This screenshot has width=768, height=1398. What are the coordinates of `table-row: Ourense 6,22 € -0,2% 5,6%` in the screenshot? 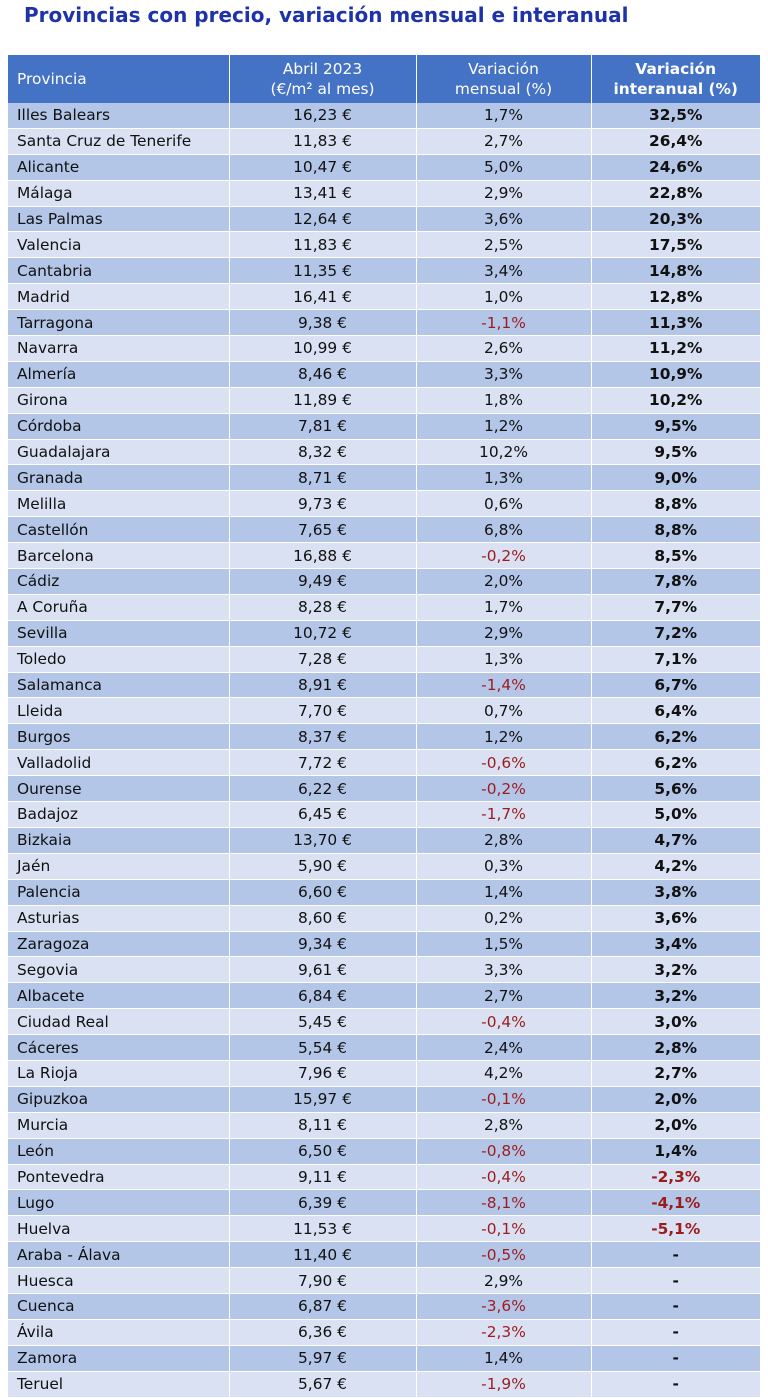 It's located at (384, 789).